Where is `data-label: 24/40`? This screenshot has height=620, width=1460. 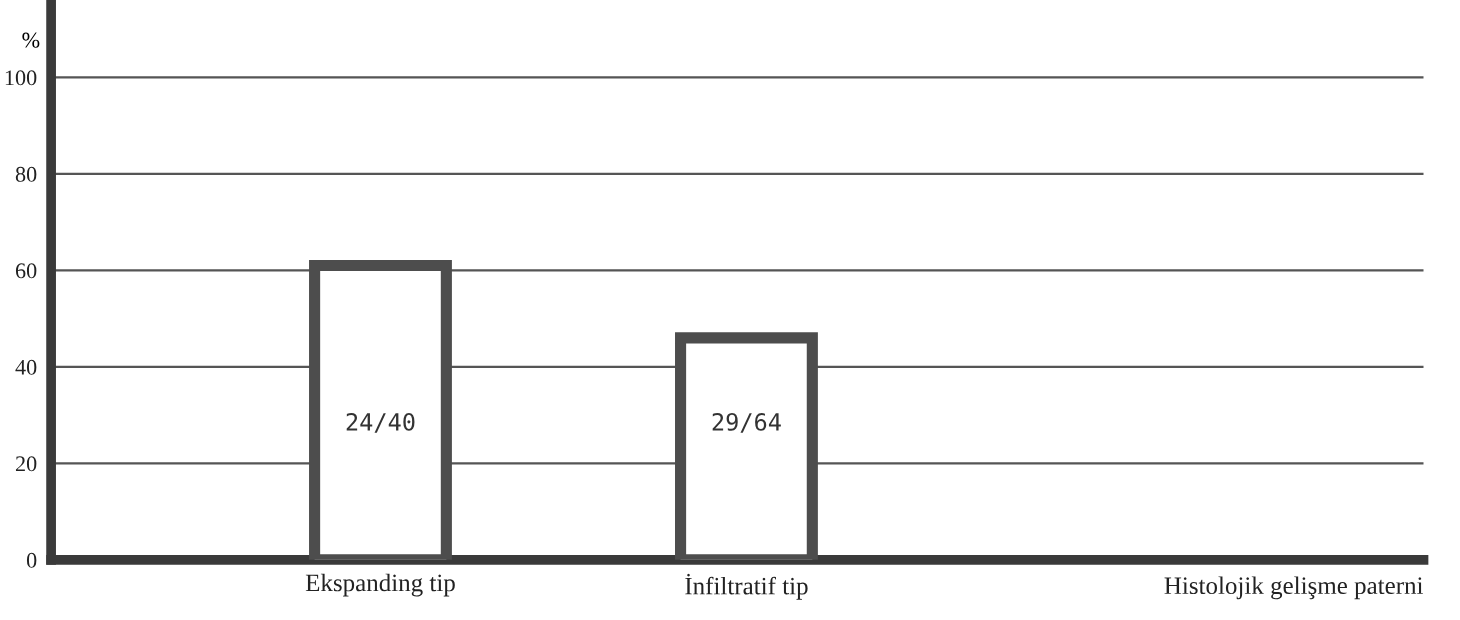
data-label: 24/40 is located at coordinates (380, 422).